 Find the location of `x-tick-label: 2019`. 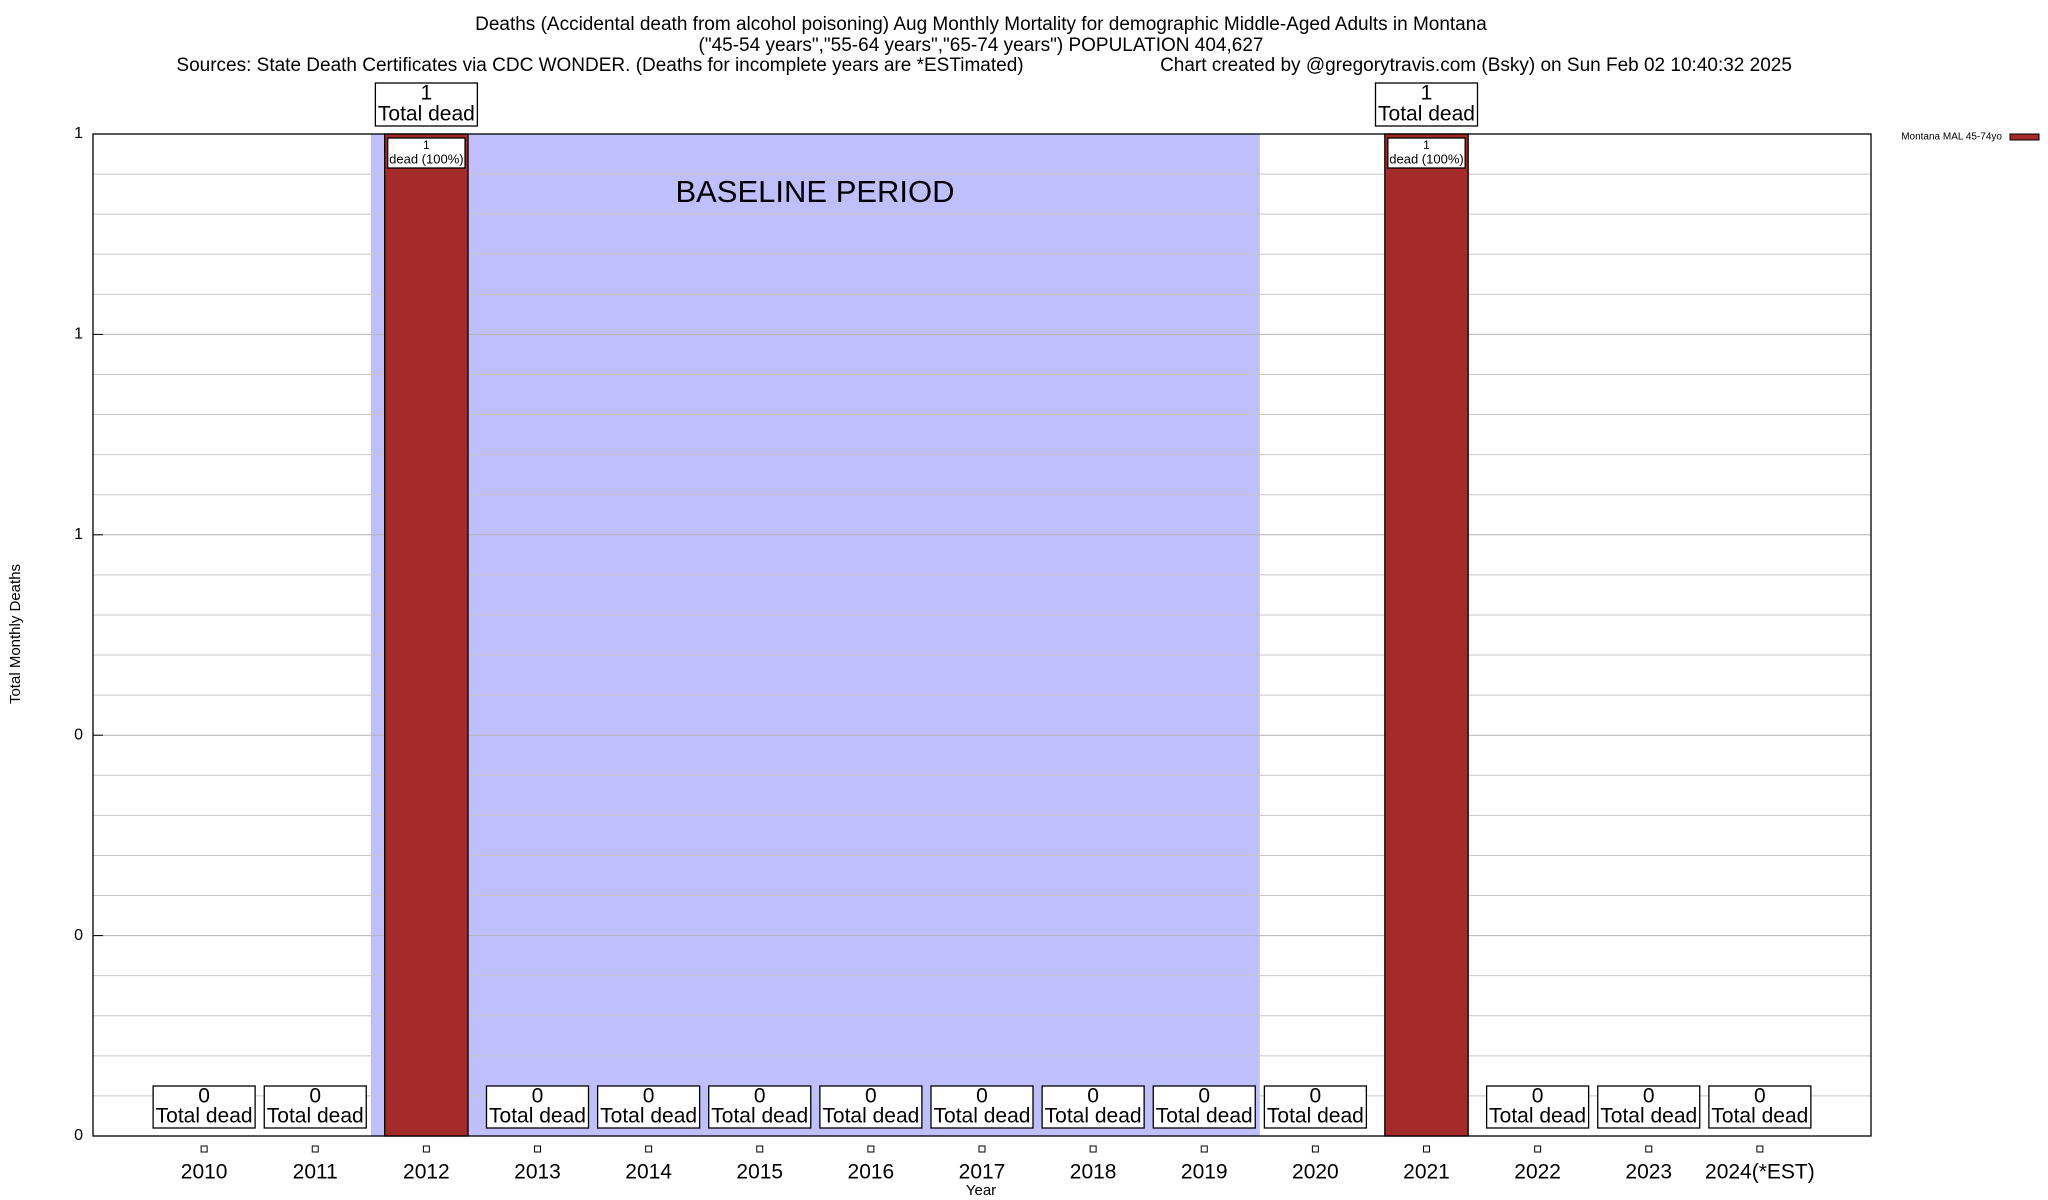

x-tick-label: 2019 is located at coordinates (1204, 1172).